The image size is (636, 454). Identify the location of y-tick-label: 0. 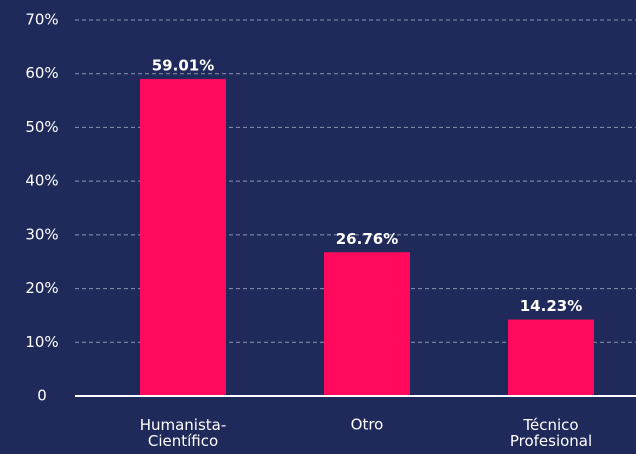
(42, 396).